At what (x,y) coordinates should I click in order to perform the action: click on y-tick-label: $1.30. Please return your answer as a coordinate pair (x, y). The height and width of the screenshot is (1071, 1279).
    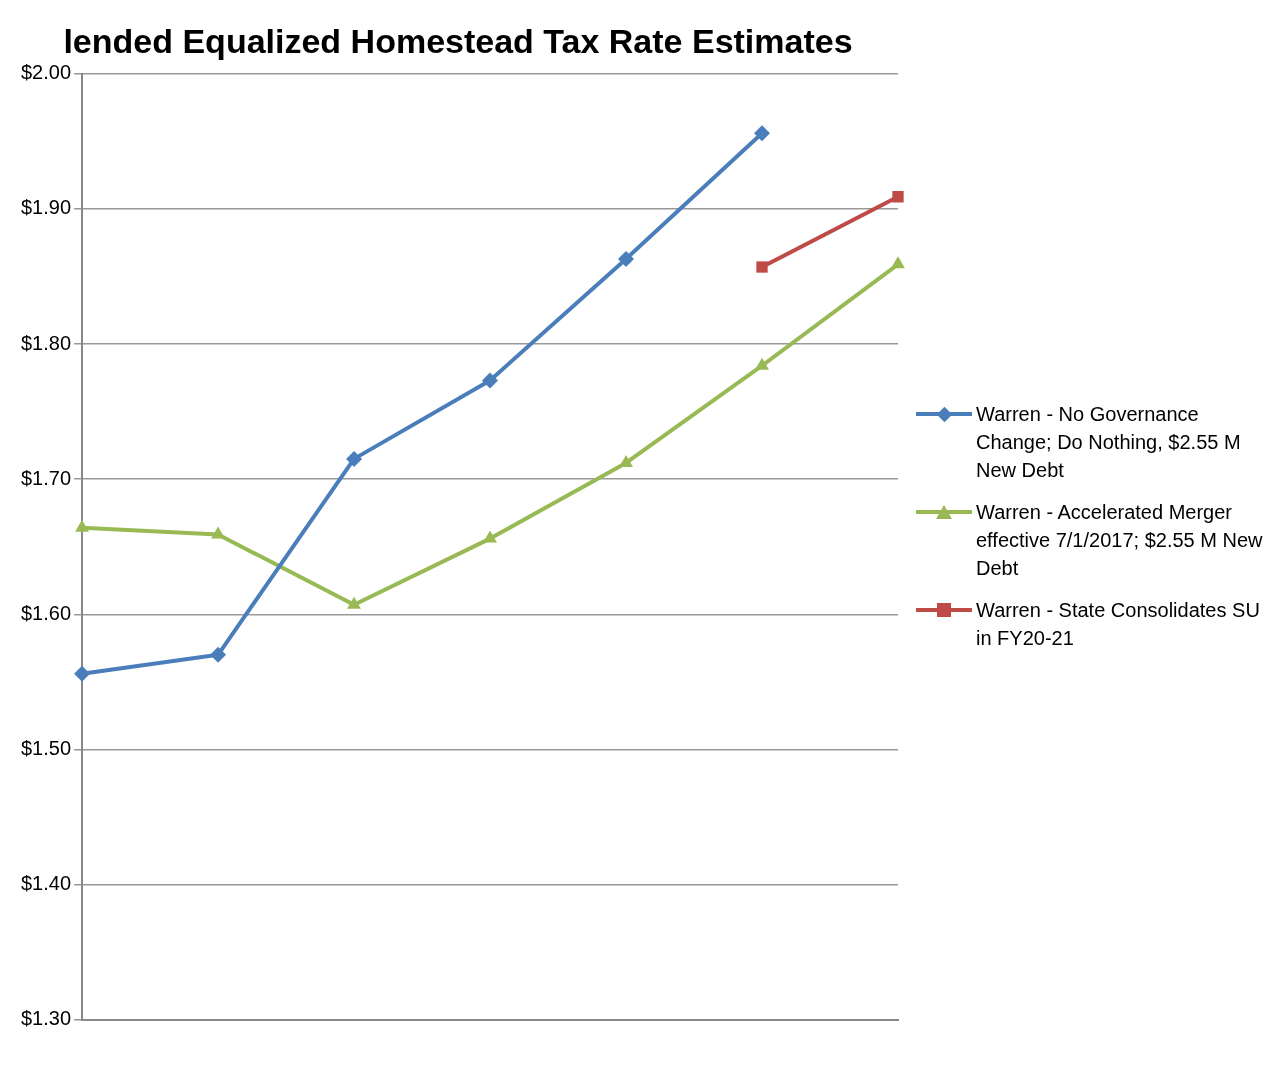
    Looking at the image, I should click on (46, 1018).